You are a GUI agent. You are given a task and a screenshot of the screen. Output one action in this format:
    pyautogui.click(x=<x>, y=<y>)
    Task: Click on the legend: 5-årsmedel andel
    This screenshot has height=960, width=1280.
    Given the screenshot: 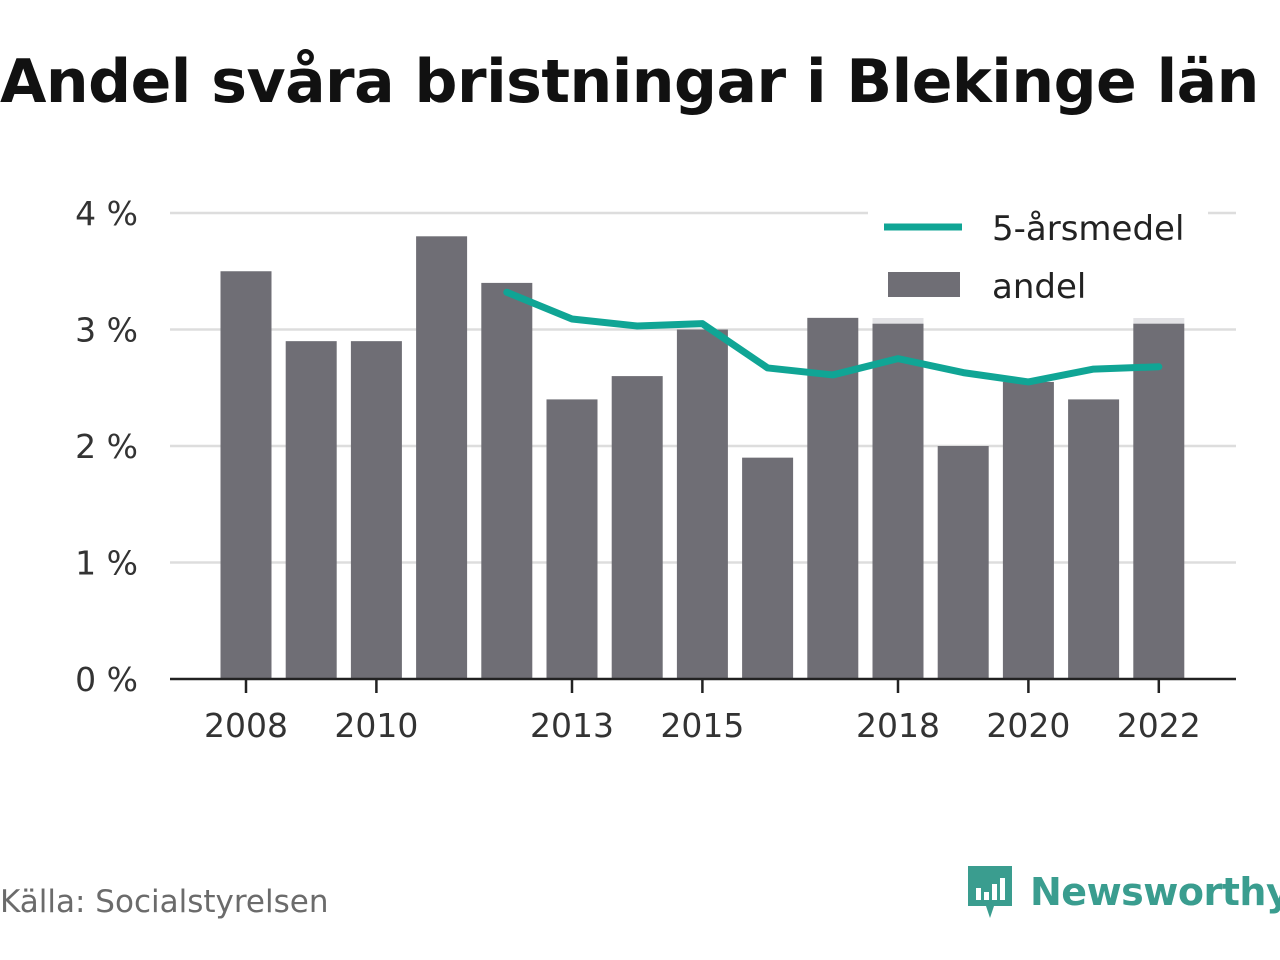 What is the action you would take?
    pyautogui.click(x=1038, y=259)
    